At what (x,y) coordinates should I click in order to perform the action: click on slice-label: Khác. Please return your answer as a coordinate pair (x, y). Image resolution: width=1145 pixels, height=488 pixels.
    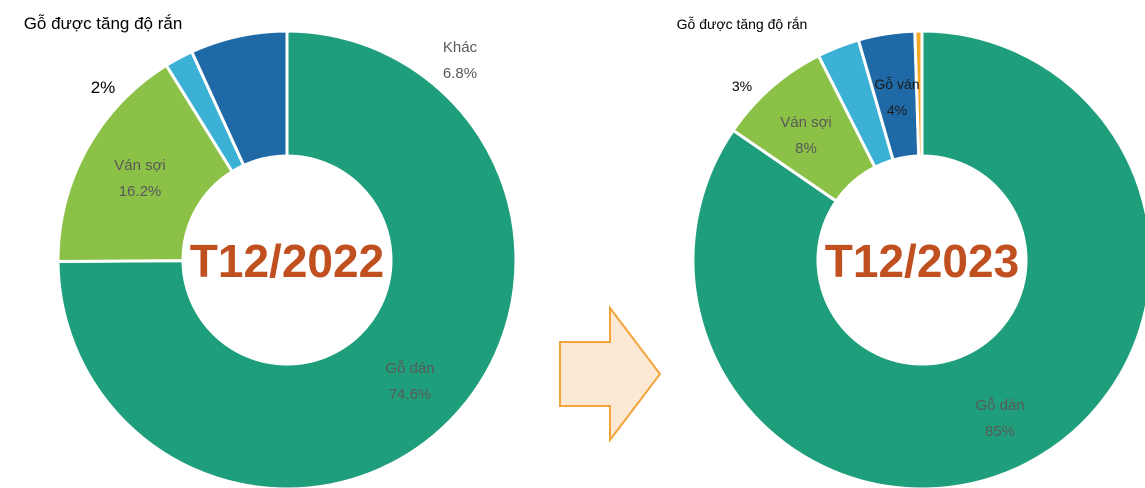
    Looking at the image, I should click on (460, 47).